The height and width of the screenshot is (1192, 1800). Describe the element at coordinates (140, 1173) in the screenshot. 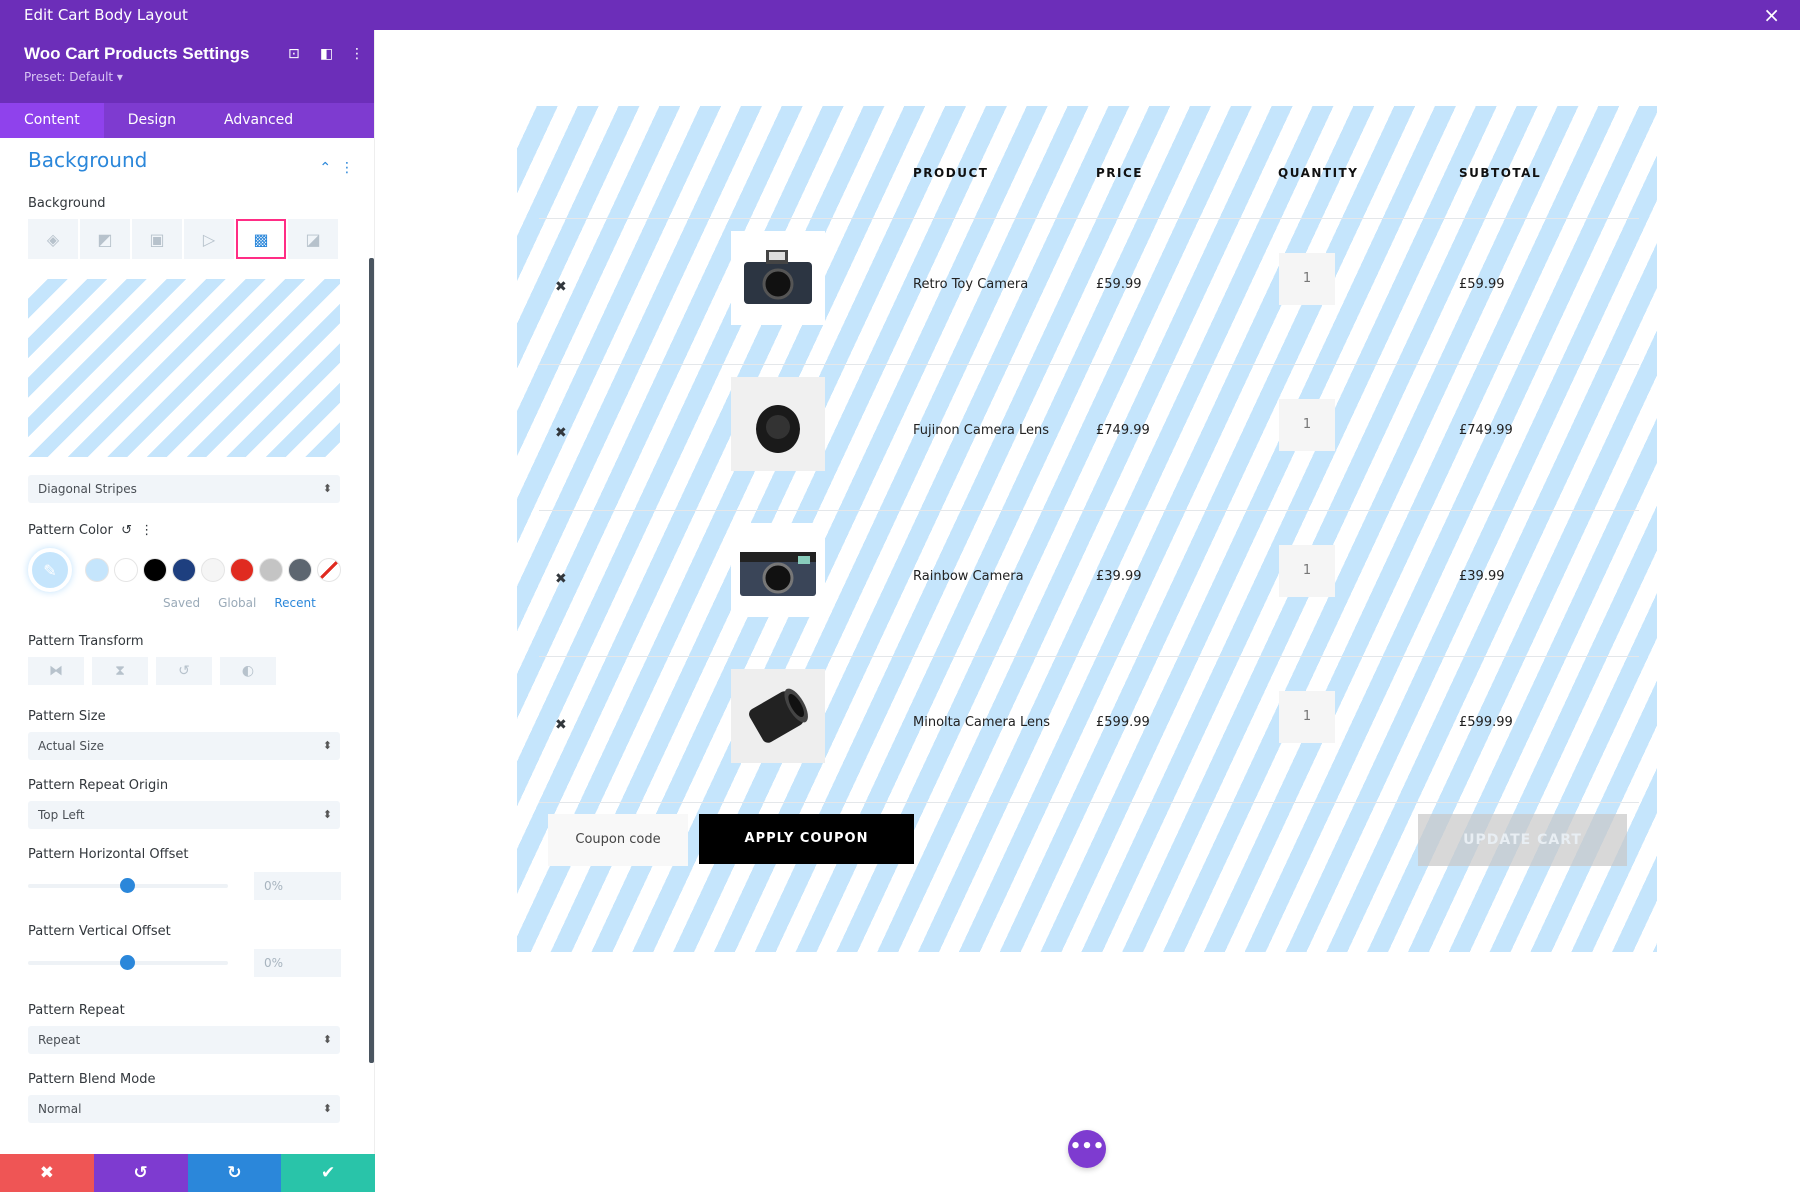

I see `undo-button: ↺` at that location.